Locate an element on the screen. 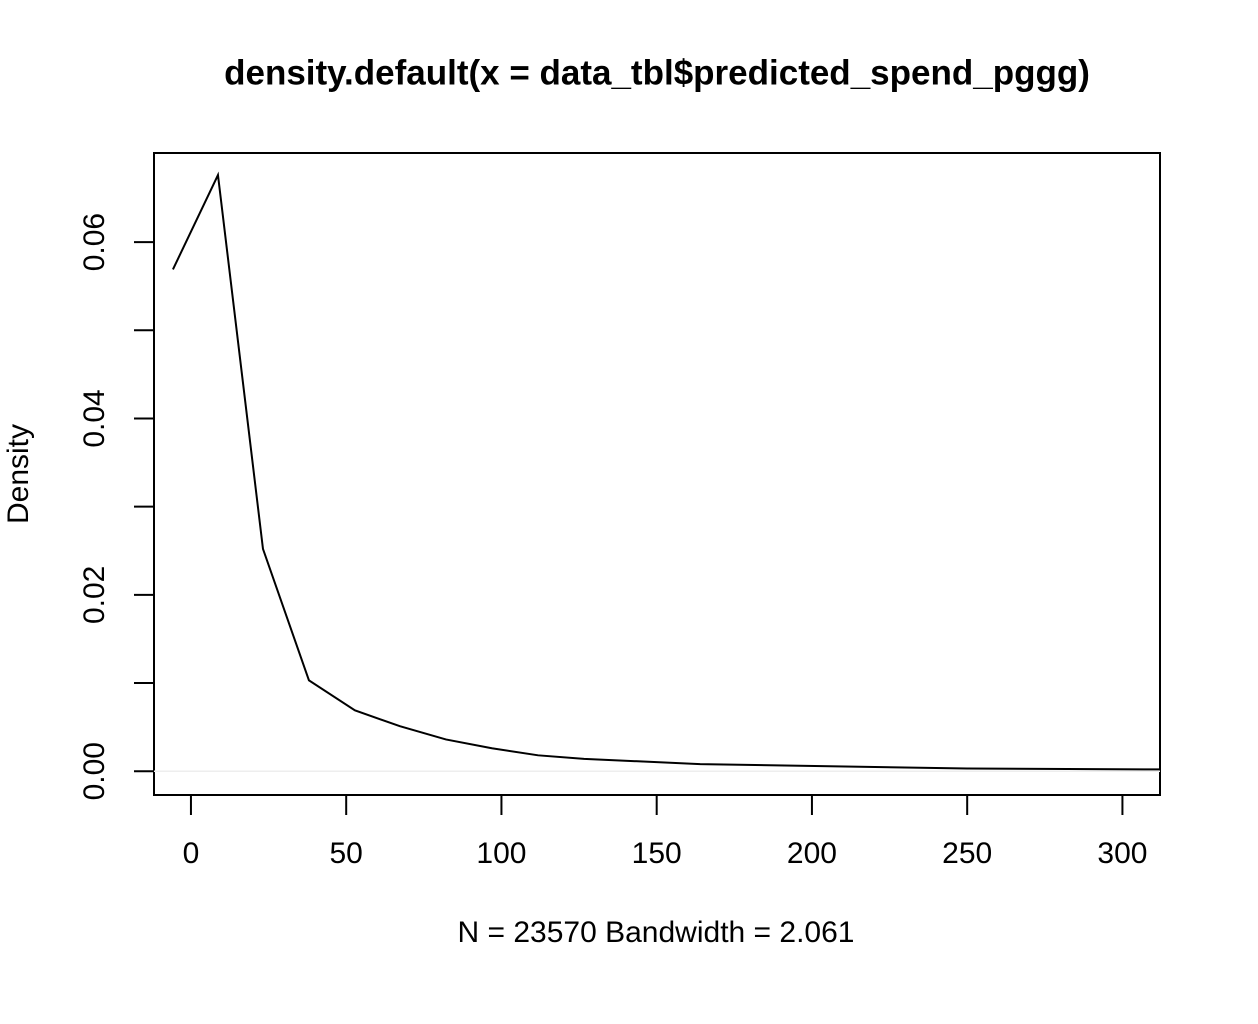 The width and height of the screenshot is (1258, 1024). y-axis-label: Density is located at coordinates (18, 474).